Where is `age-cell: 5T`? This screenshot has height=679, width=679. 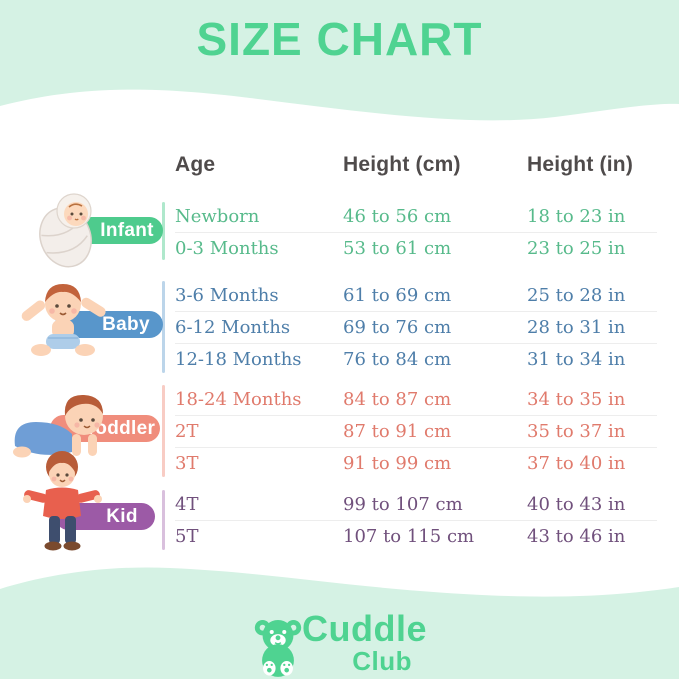
age-cell: 5T is located at coordinates (187, 536).